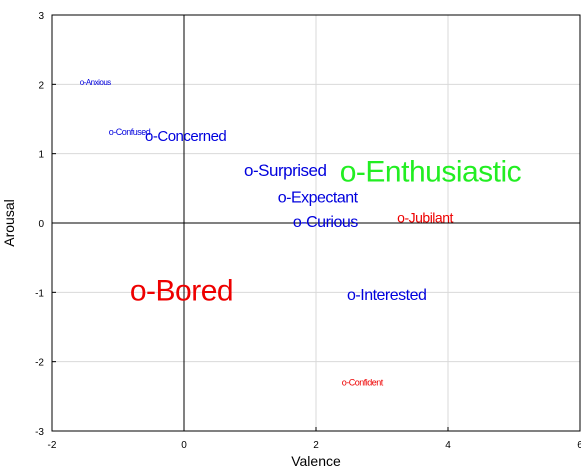  Describe the element at coordinates (52, 445) in the screenshot. I see `x-tick-label: -2` at that location.